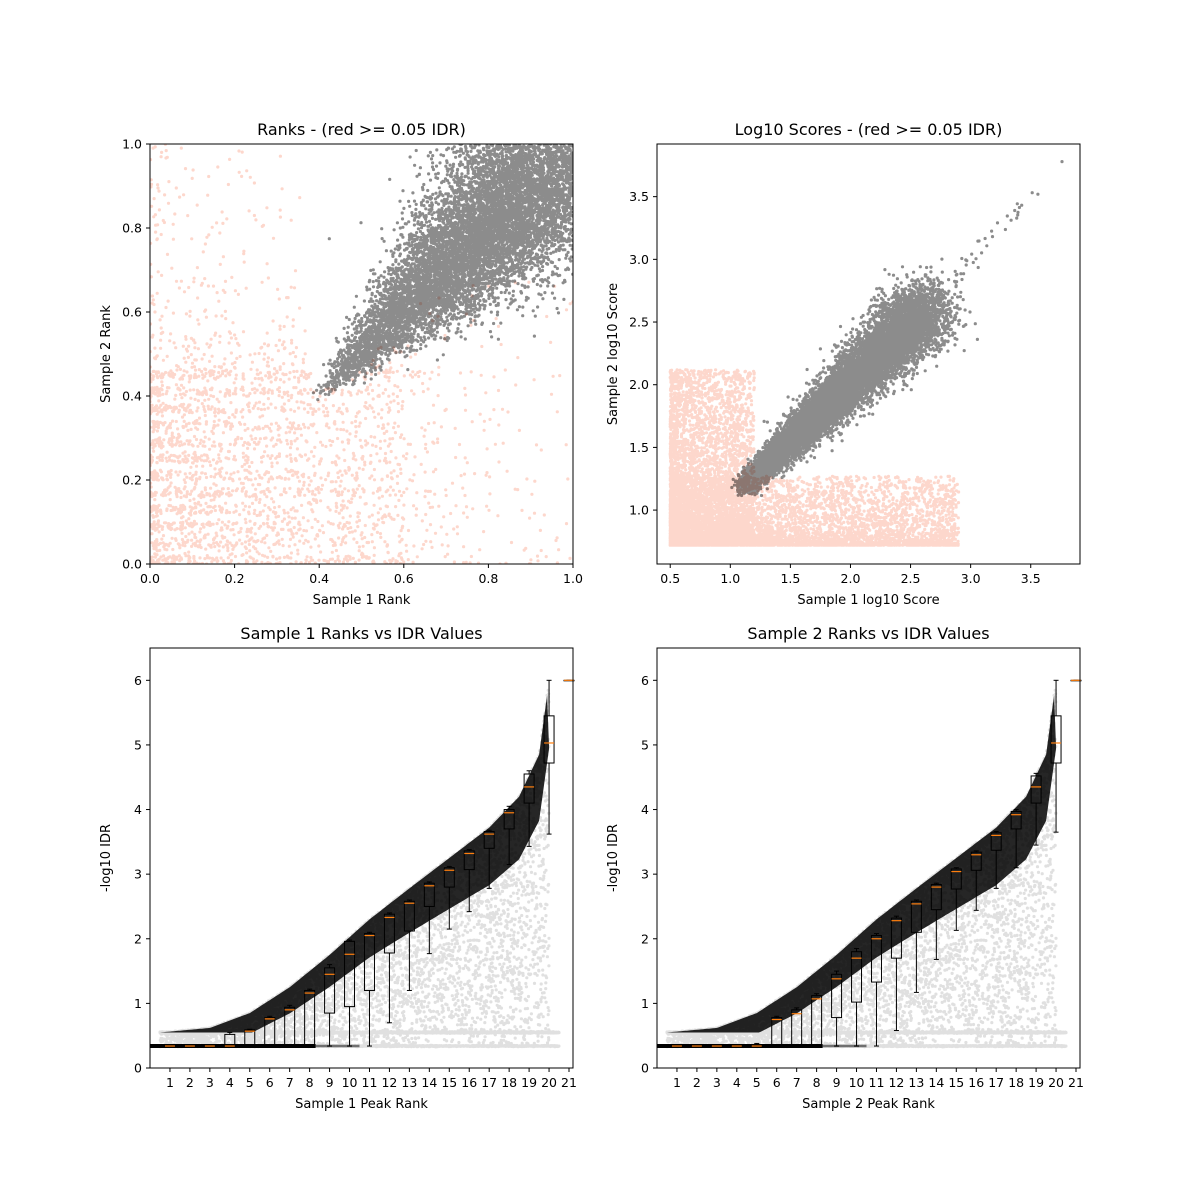 The image size is (1200, 1200). What do you see at coordinates (132, 564) in the screenshot?
I see `y-tick-label: 0.0` at bounding box center [132, 564].